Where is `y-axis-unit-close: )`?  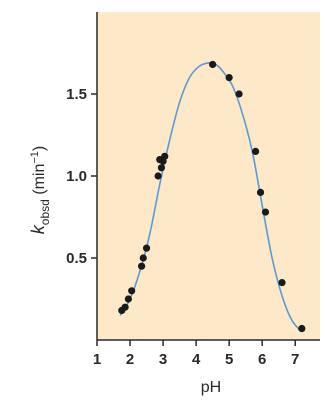
y-axis-unit-close: ) is located at coordinates (39, 148).